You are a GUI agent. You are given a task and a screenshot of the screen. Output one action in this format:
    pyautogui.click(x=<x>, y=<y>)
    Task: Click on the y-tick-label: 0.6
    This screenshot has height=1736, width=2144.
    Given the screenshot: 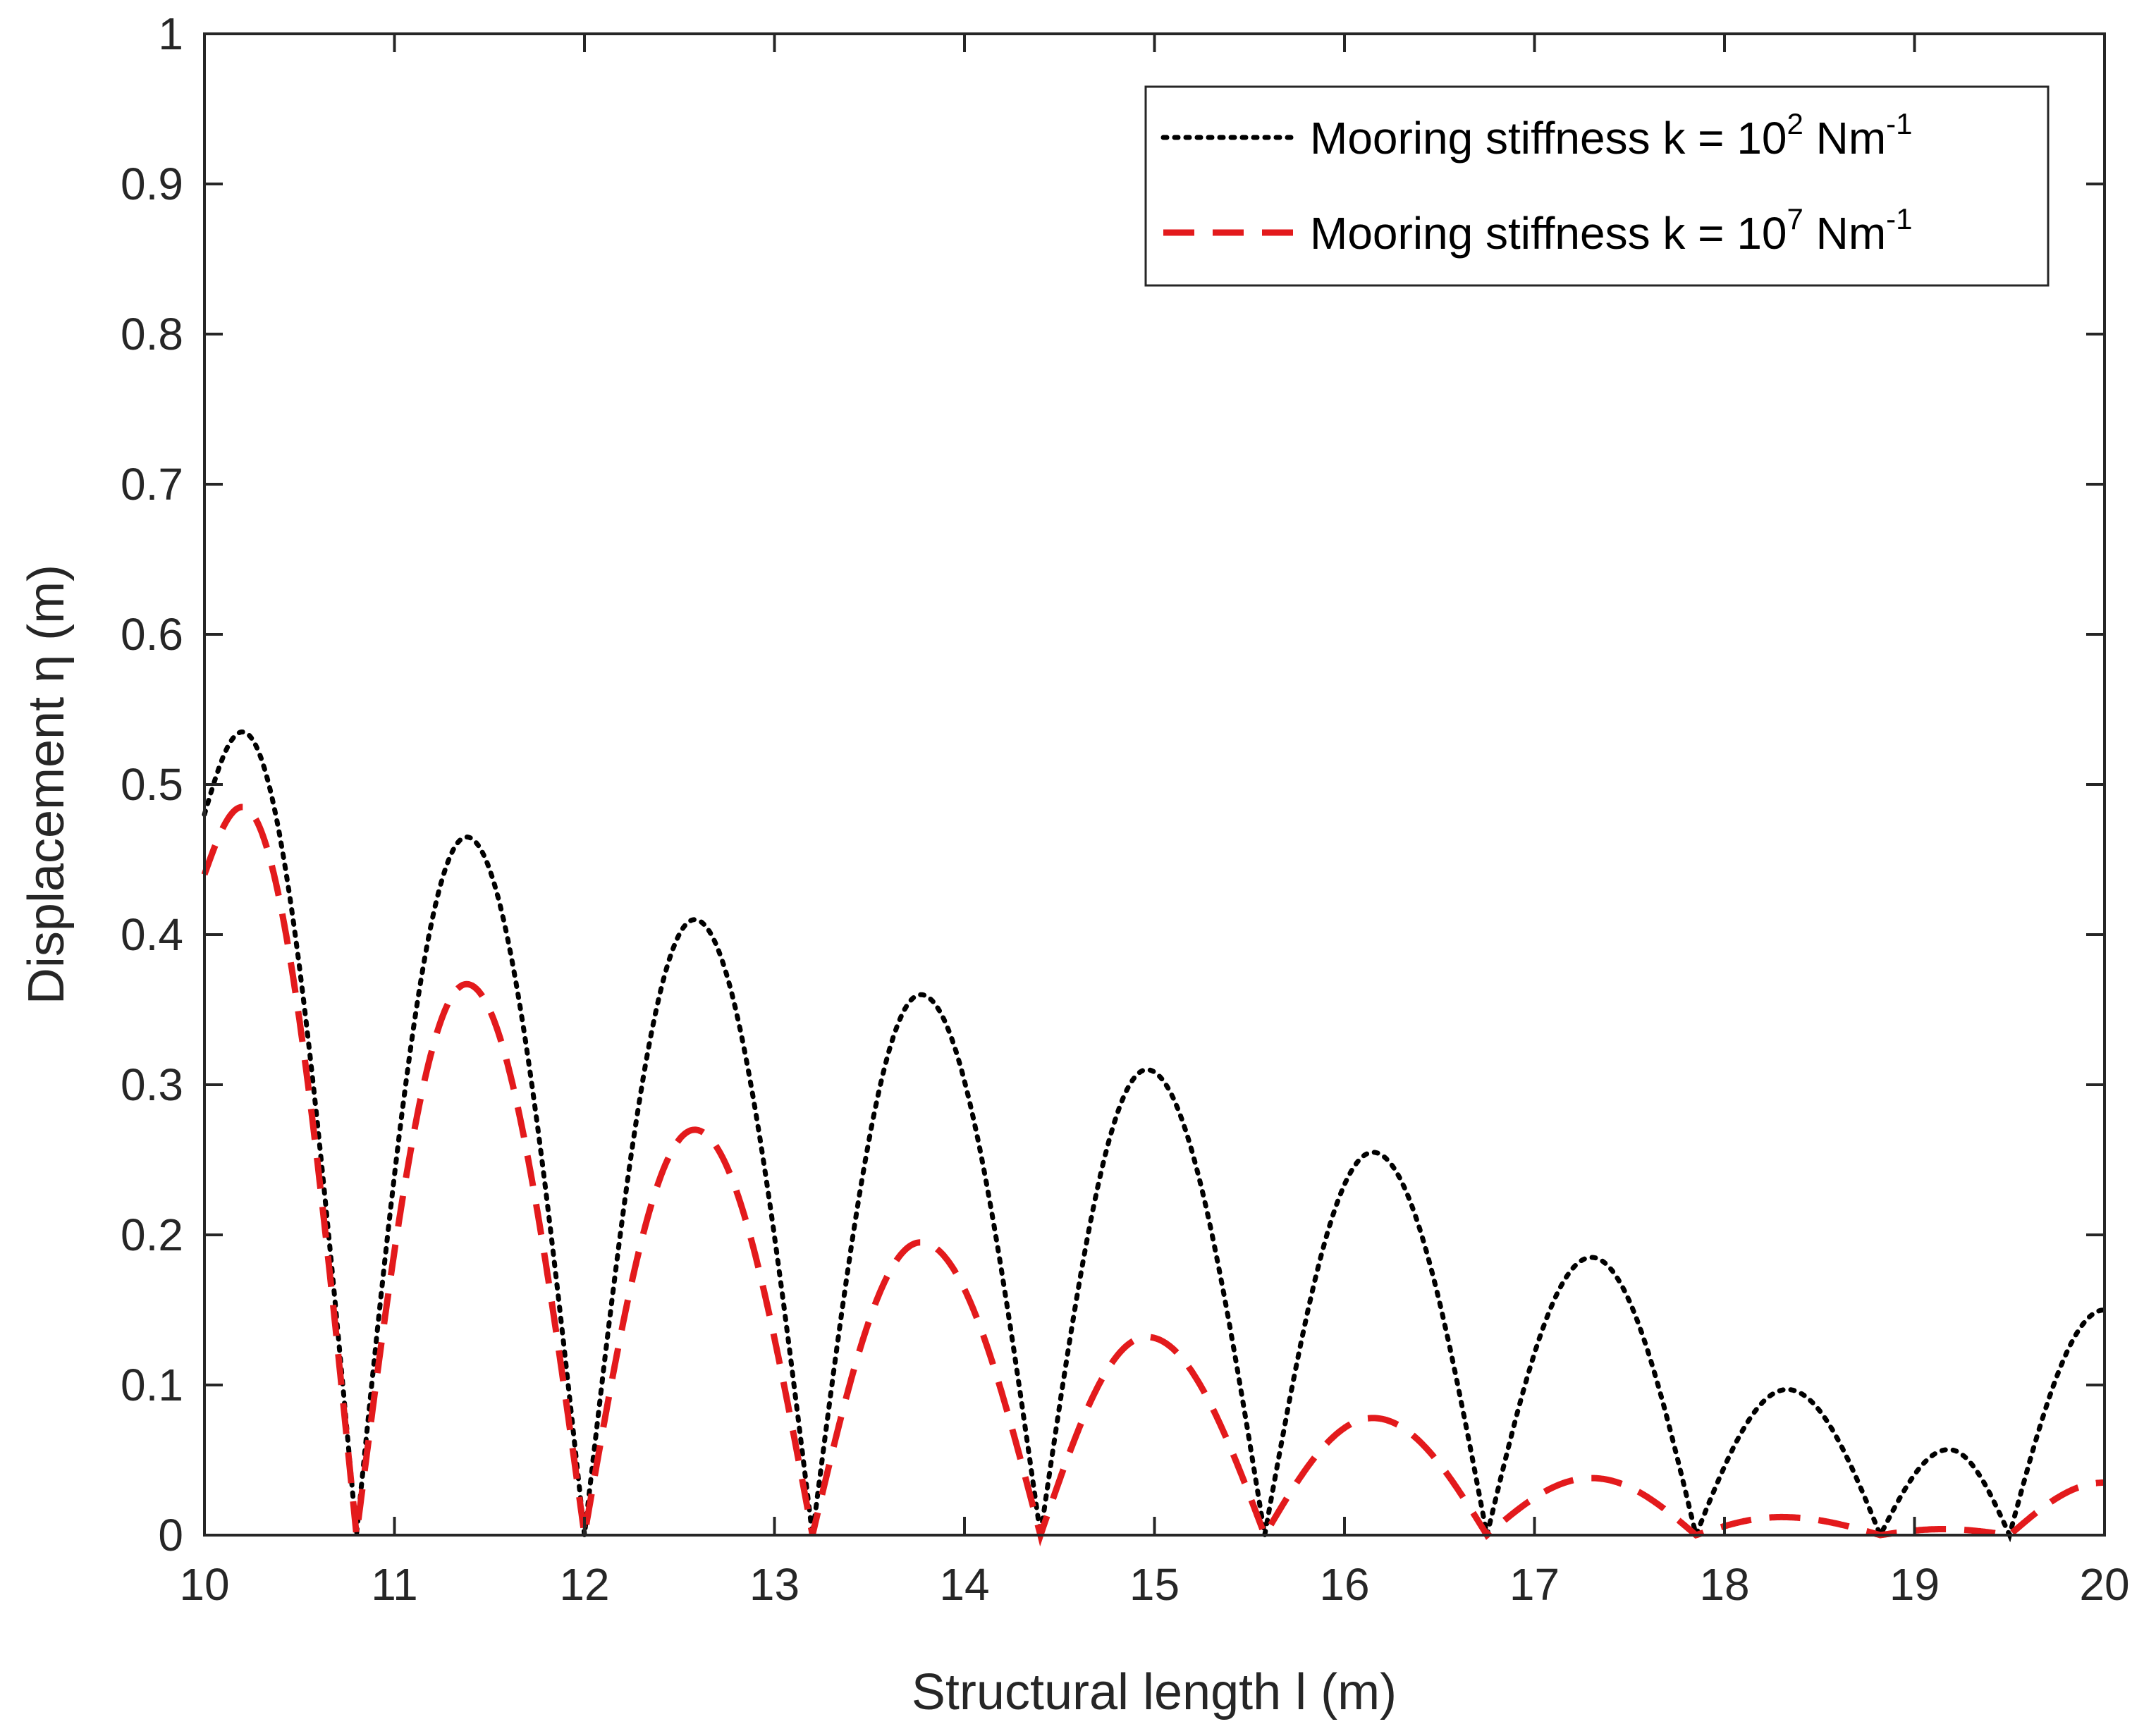 What is the action you would take?
    pyautogui.click(x=152, y=634)
    